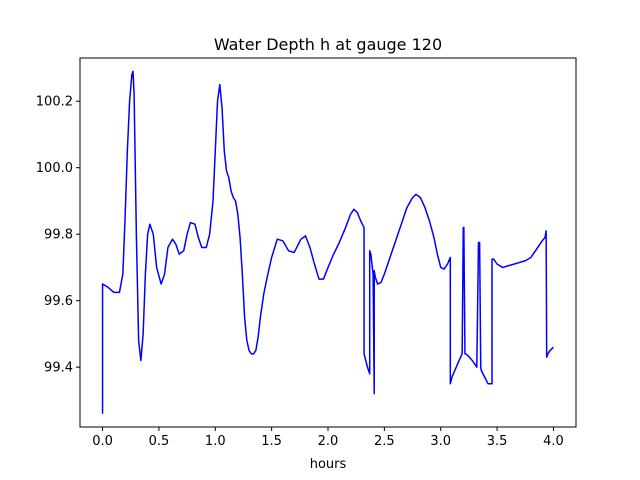  What do you see at coordinates (553, 441) in the screenshot?
I see `x-tick-label: 4.0` at bounding box center [553, 441].